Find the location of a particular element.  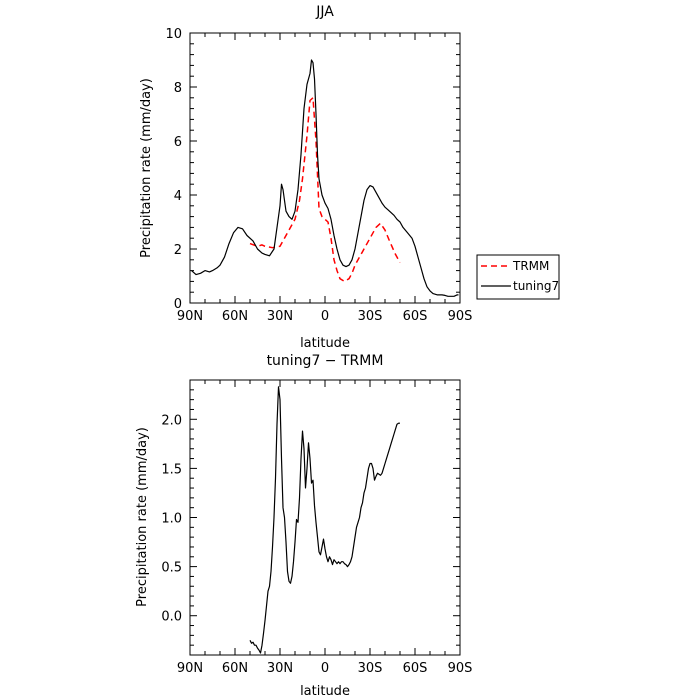

legend-box is located at coordinates (518, 277).